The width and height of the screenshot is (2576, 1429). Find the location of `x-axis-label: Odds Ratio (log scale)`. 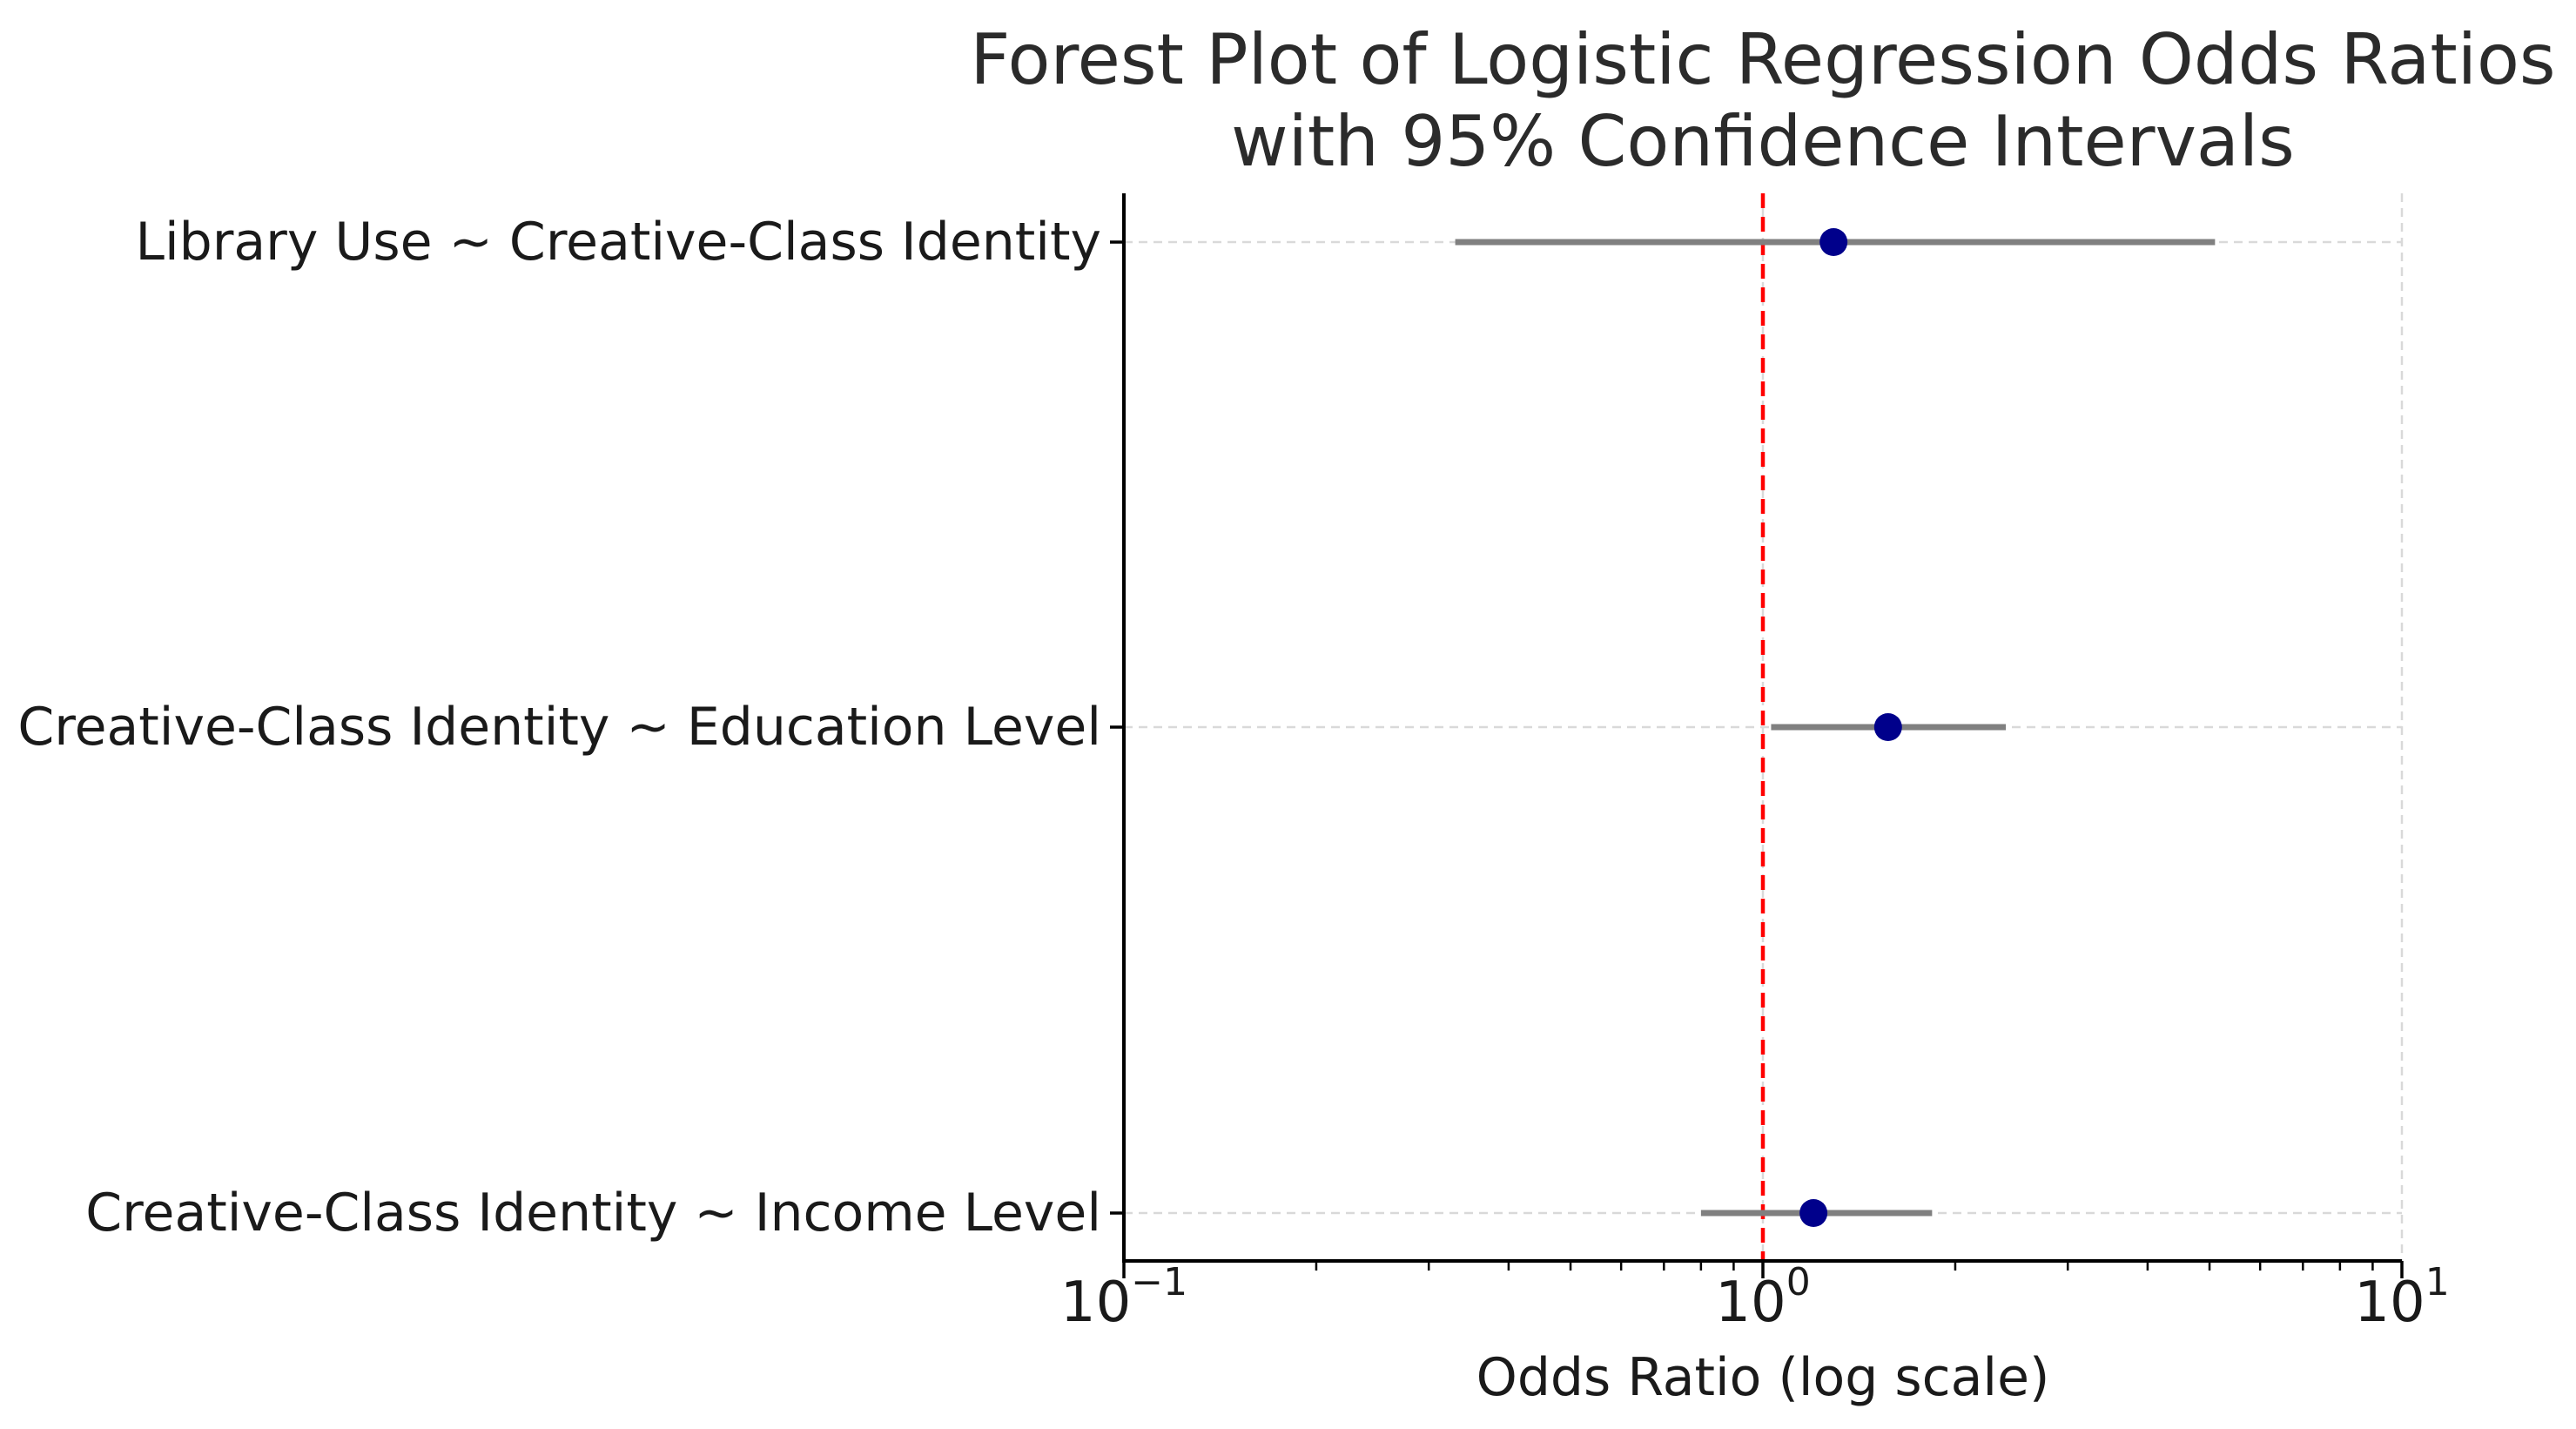

x-axis-label: Odds Ratio (log scale) is located at coordinates (1763, 1377).